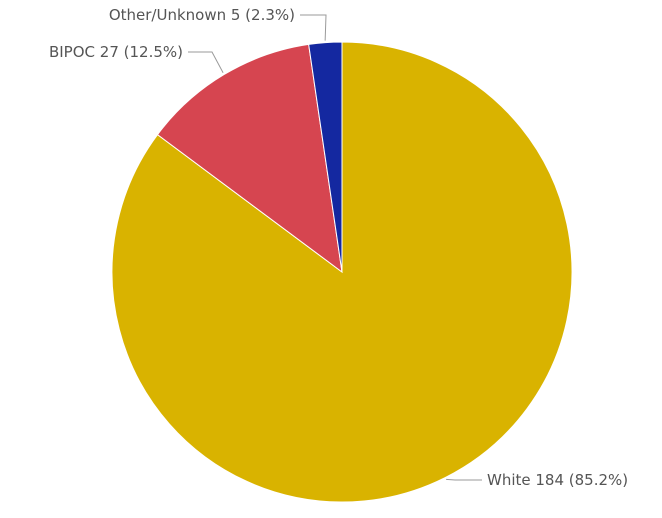 The width and height of the screenshot is (662, 518). Describe the element at coordinates (557, 480) in the screenshot. I see `slice-label: White 184 (85.2%)` at that location.